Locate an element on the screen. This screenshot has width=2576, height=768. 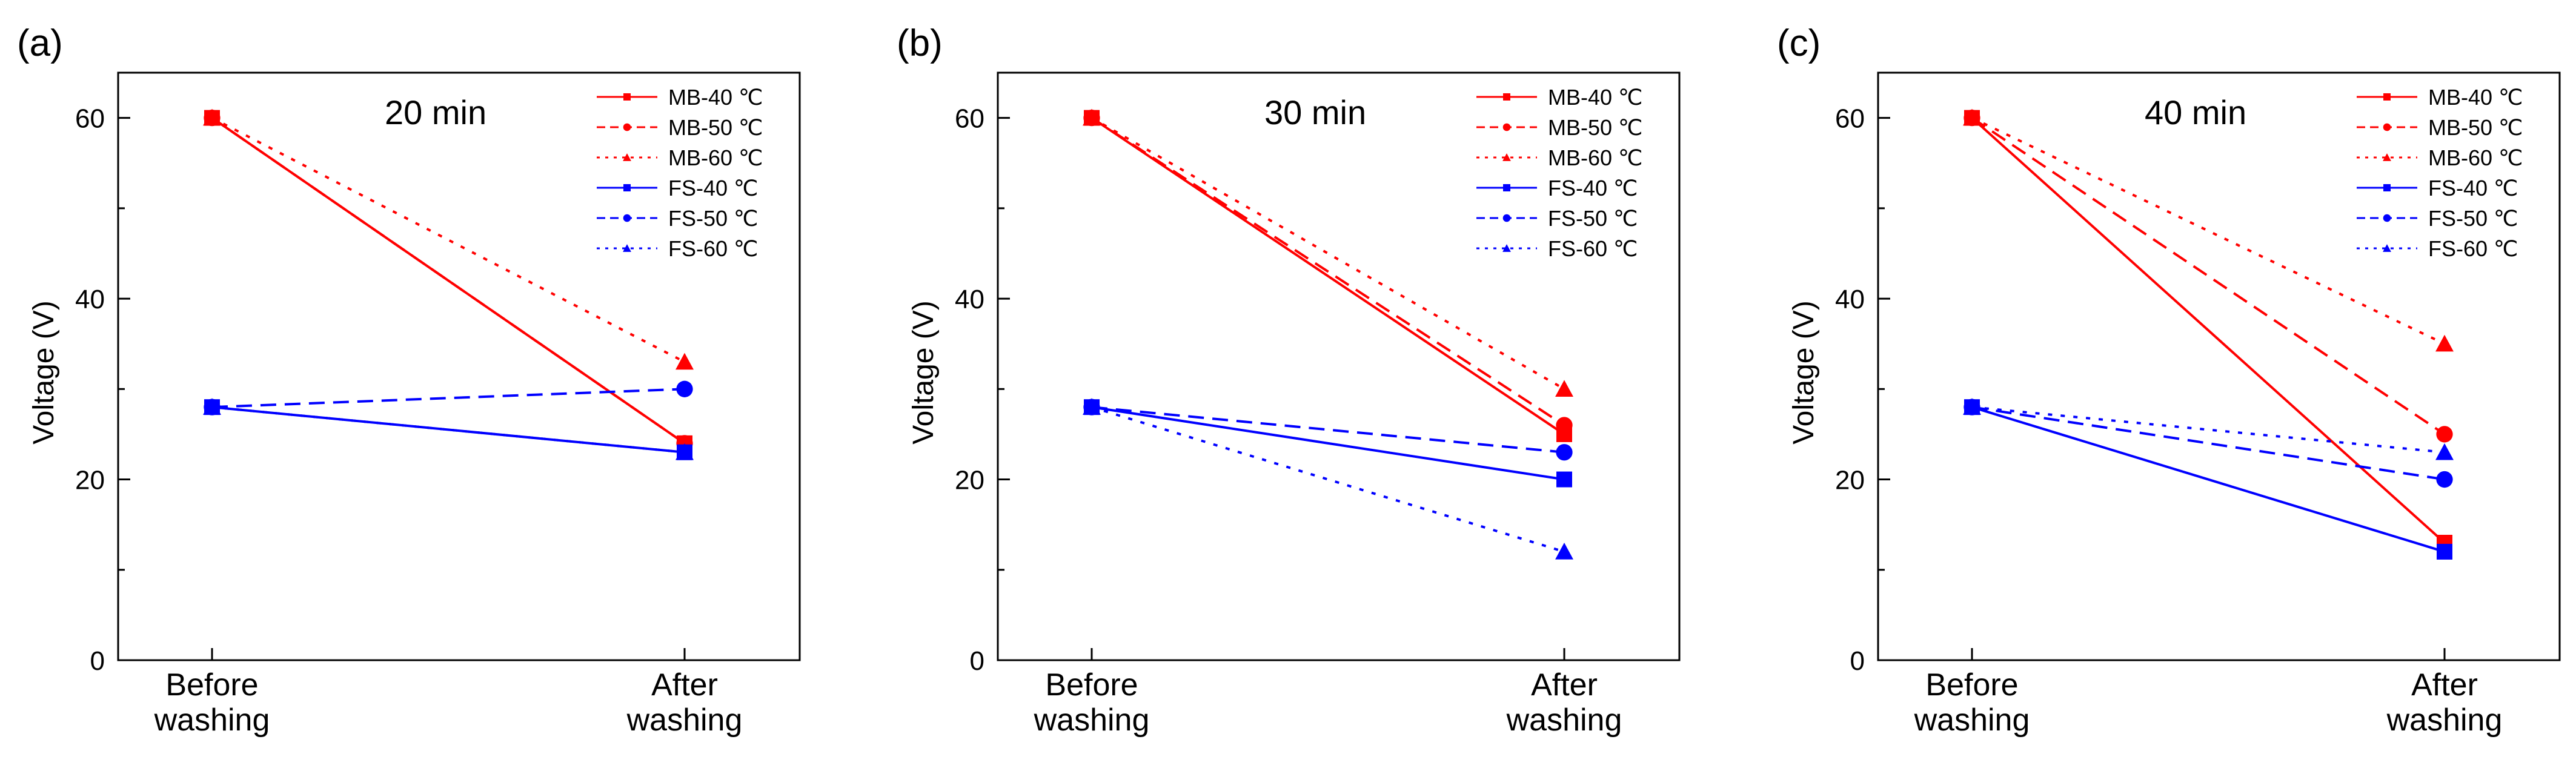
panel-label: (a) is located at coordinates (40, 43).